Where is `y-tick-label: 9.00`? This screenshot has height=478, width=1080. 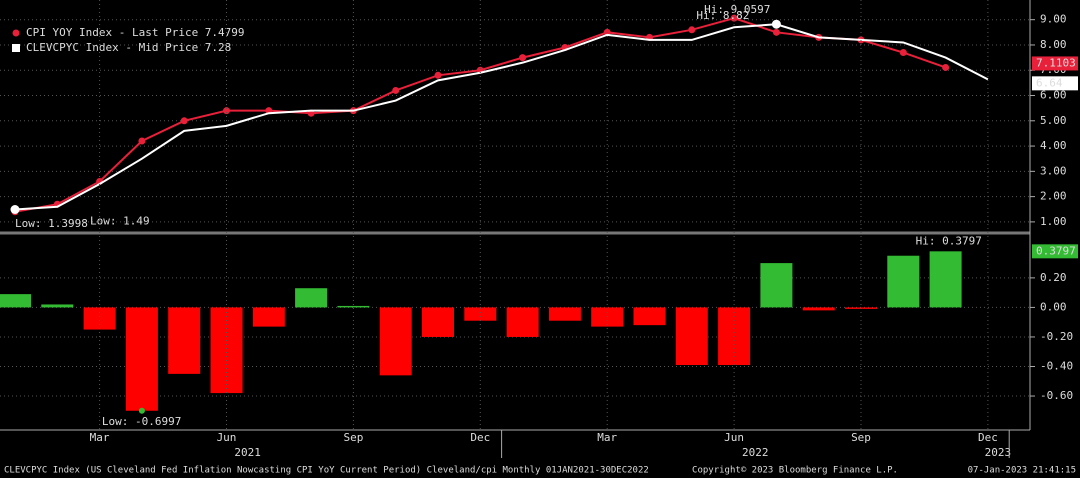 y-tick-label: 9.00 is located at coordinates (1053, 19).